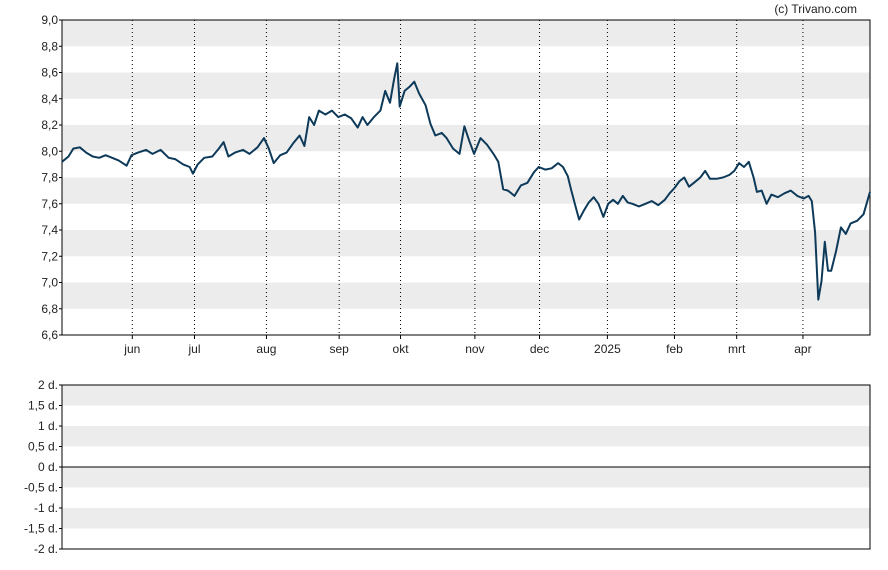 The height and width of the screenshot is (570, 888). I want to click on x-tick-label: mrt, so click(737, 349).